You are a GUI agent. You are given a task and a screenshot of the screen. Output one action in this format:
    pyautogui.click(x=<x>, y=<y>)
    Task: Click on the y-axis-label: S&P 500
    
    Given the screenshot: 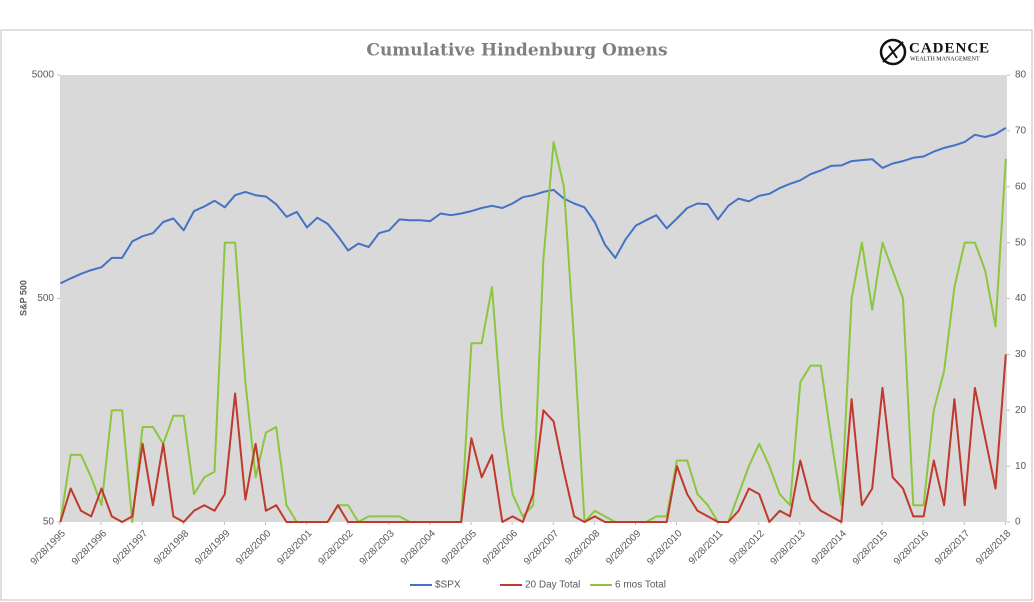 What is the action you would take?
    pyautogui.click(x=23, y=298)
    